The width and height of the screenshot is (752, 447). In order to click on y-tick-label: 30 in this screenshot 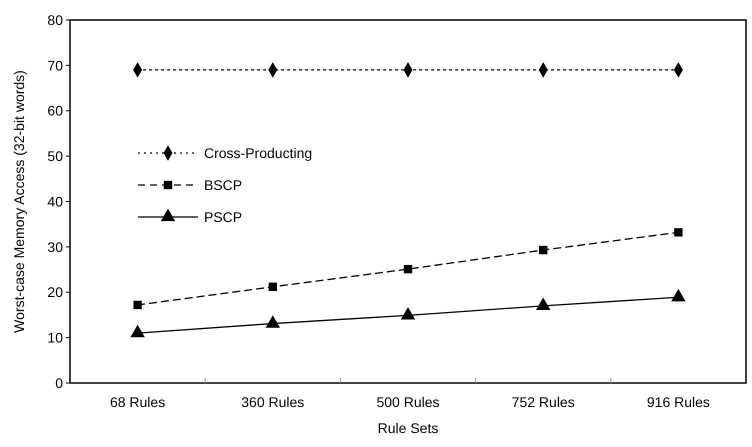, I will do `click(55, 246)`.